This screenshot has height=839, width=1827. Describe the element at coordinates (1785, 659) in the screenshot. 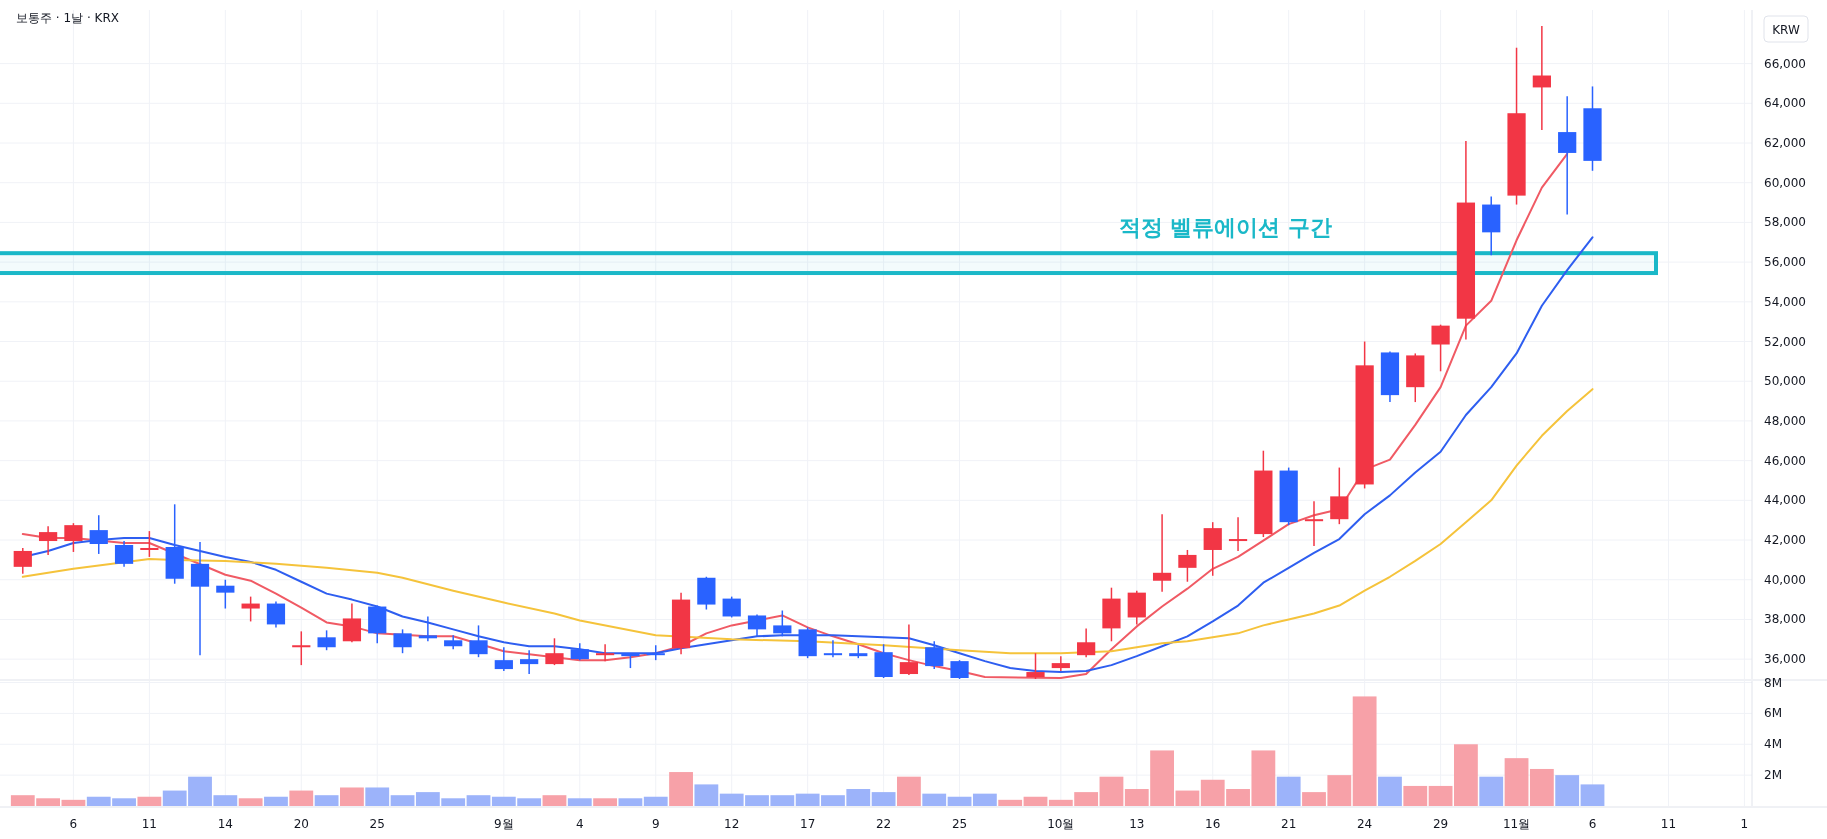

I see `y-tick-label: 36,000` at that location.